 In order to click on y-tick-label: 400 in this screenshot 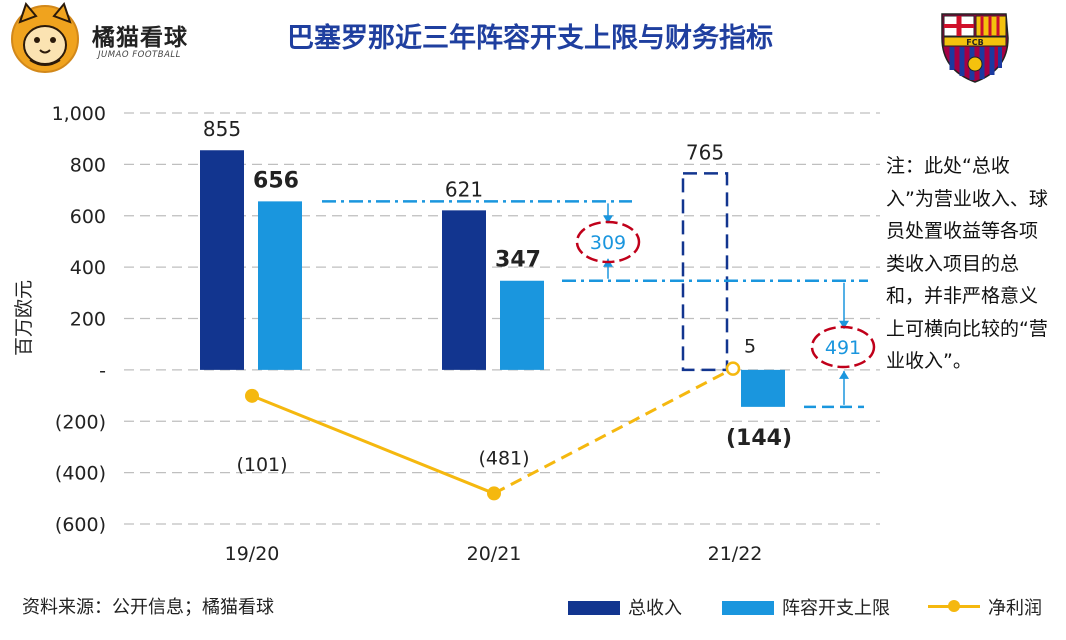, I will do `click(88, 268)`.